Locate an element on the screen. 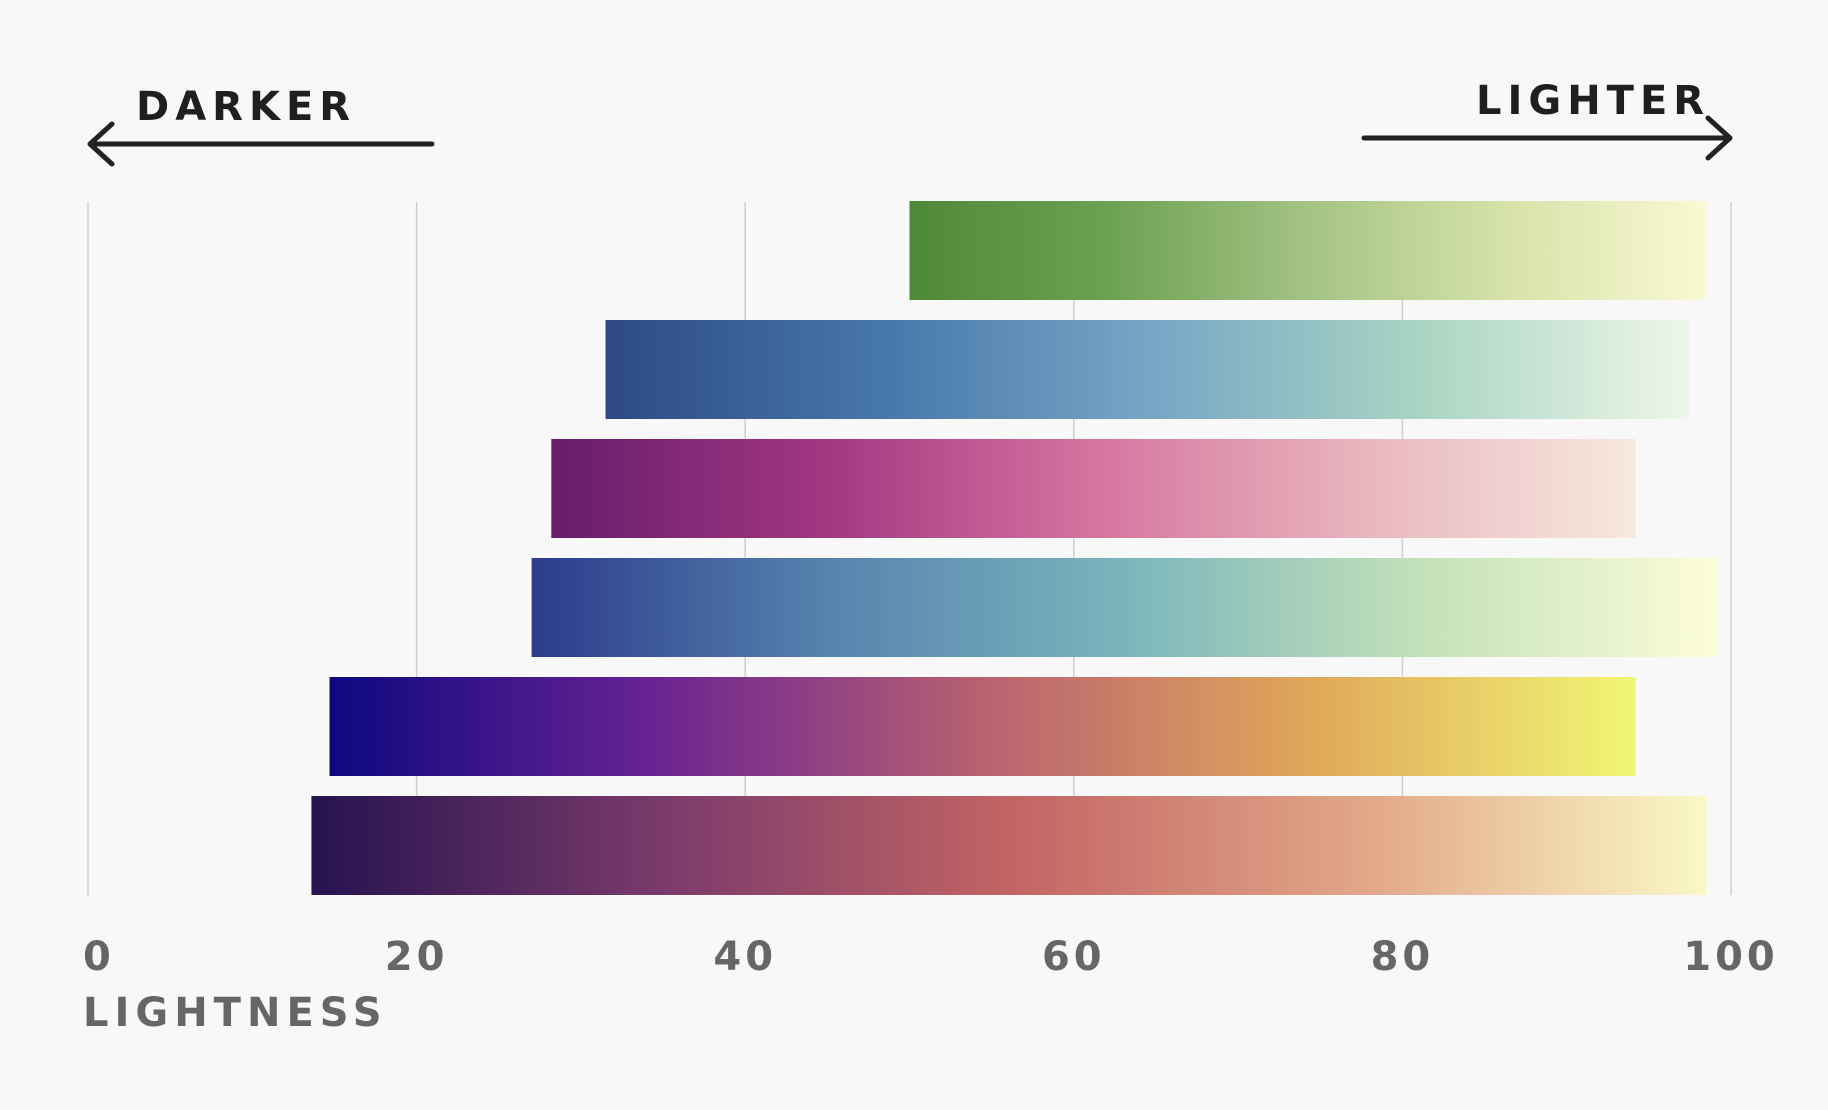 This screenshot has height=1110, width=1828. x-axis-title: LIGHTNESS is located at coordinates (235, 1013).